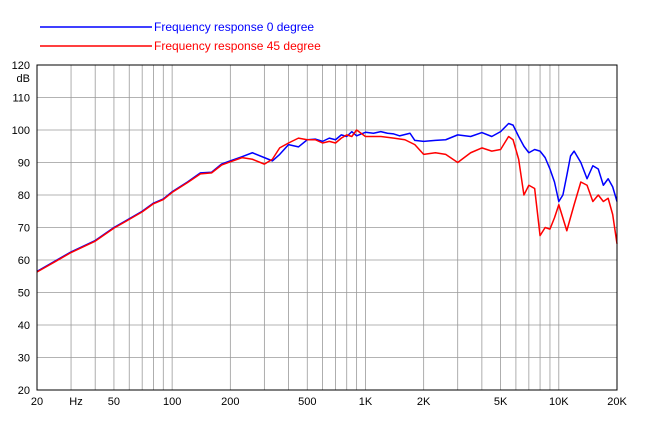 The width and height of the screenshot is (650, 429). Describe the element at coordinates (234, 27) in the screenshot. I see `legend-label-0-degree: Frequency response 0 degree` at that location.